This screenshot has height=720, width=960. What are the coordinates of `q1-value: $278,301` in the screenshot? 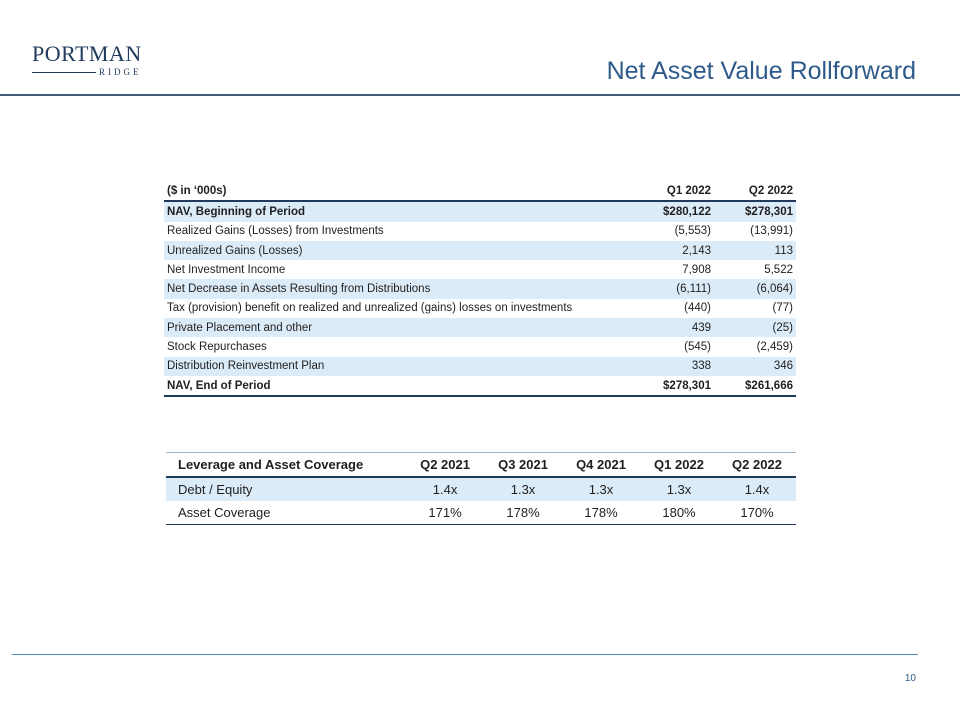 It's located at (687, 385).